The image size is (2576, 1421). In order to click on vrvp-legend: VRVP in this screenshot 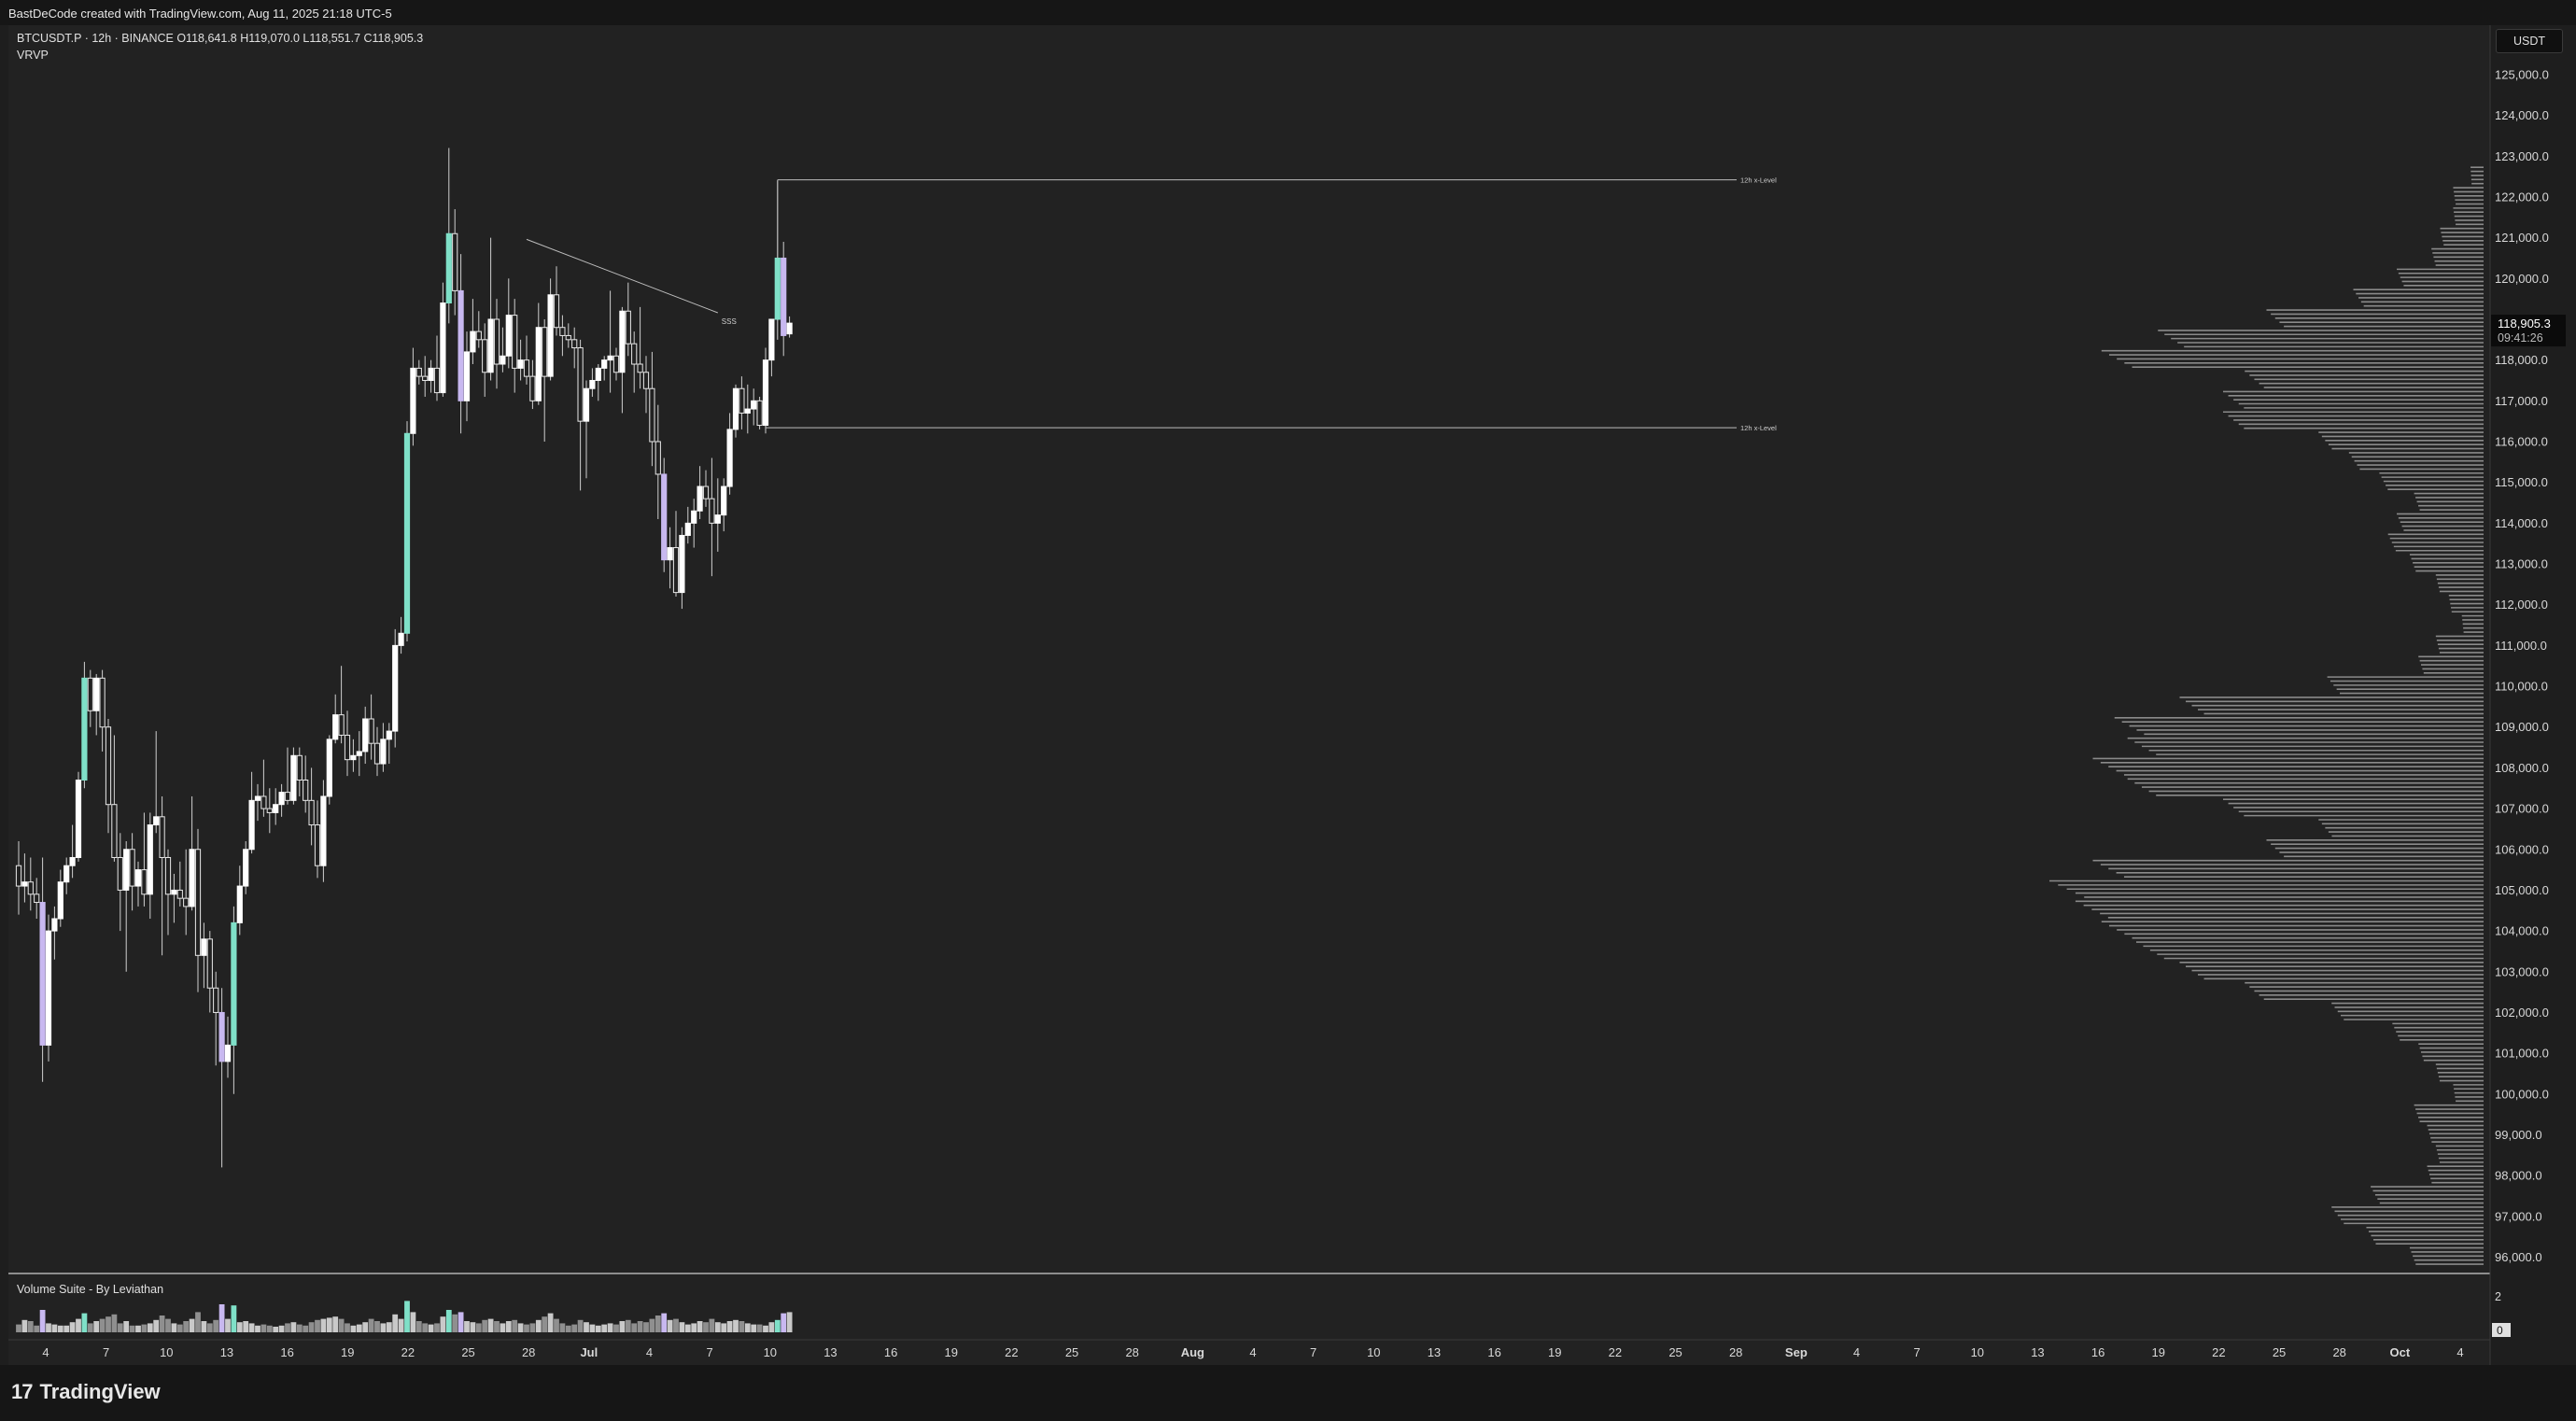, I will do `click(33, 56)`.